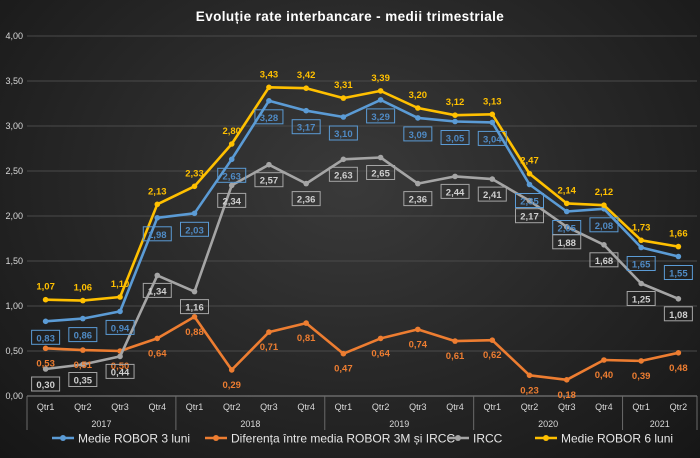 The image size is (700, 458). Describe the element at coordinates (14, 261) in the screenshot. I see `y-tick-label: 1,50` at that location.